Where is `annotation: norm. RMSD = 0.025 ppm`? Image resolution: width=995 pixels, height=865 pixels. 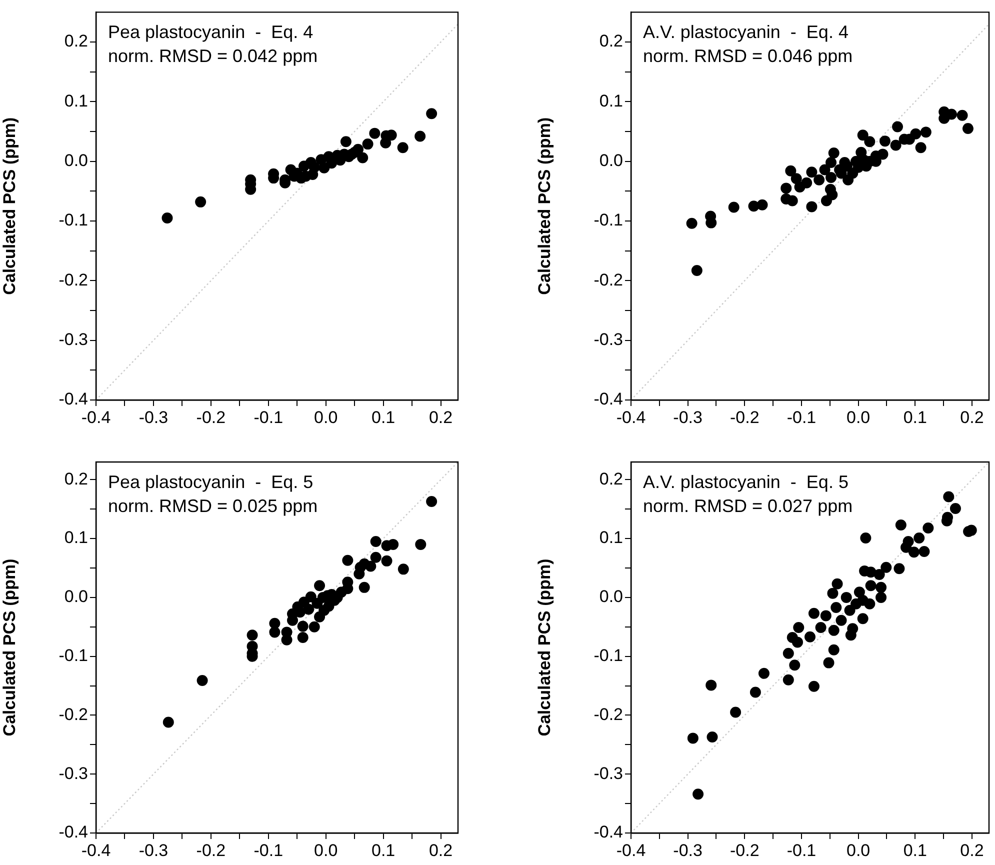 annotation: norm. RMSD = 0.025 ppm is located at coordinates (213, 506).